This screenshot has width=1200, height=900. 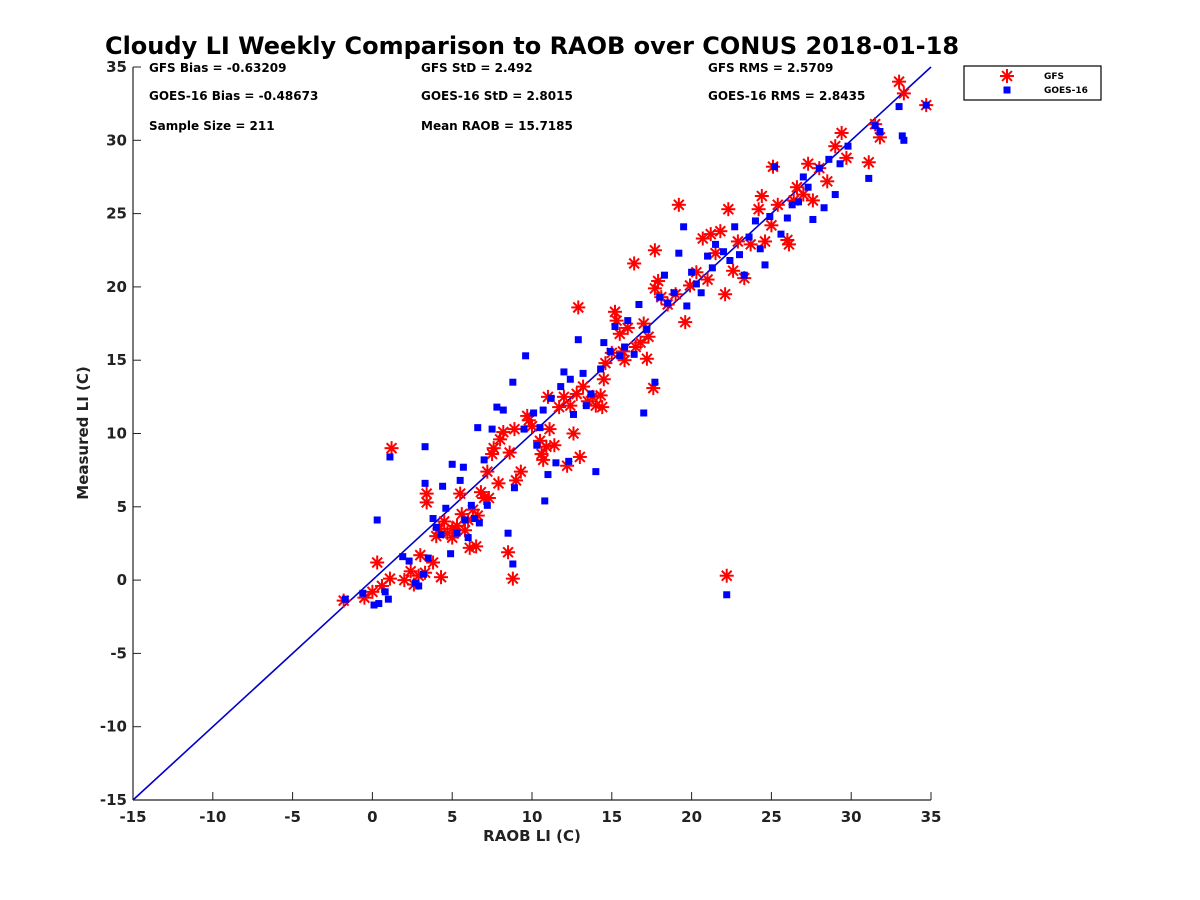 I want to click on x-tick-label: 35, so click(x=931, y=817).